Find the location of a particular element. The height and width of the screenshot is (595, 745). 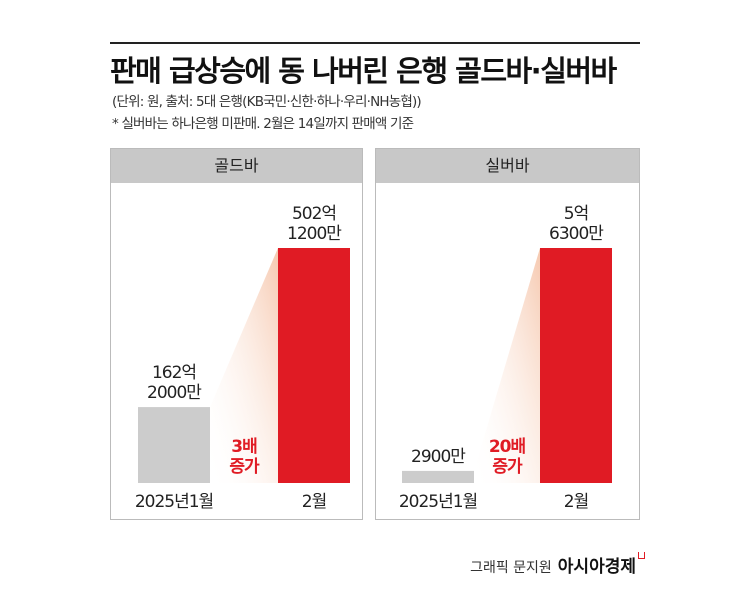

increase-label-line: 3배 is located at coordinates (244, 447).